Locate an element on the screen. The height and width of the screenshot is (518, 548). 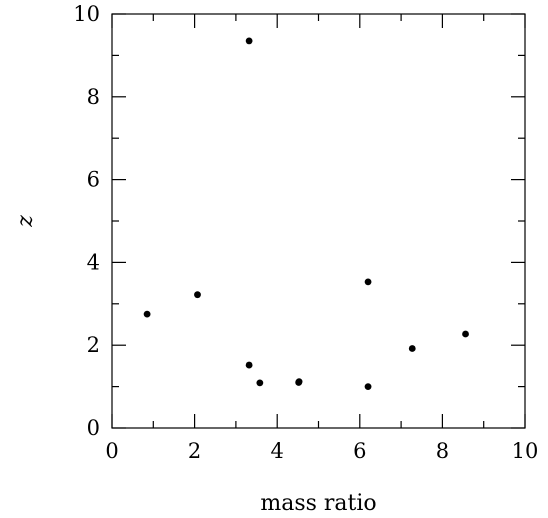
y-tick-label: 10 is located at coordinates (86, 14).